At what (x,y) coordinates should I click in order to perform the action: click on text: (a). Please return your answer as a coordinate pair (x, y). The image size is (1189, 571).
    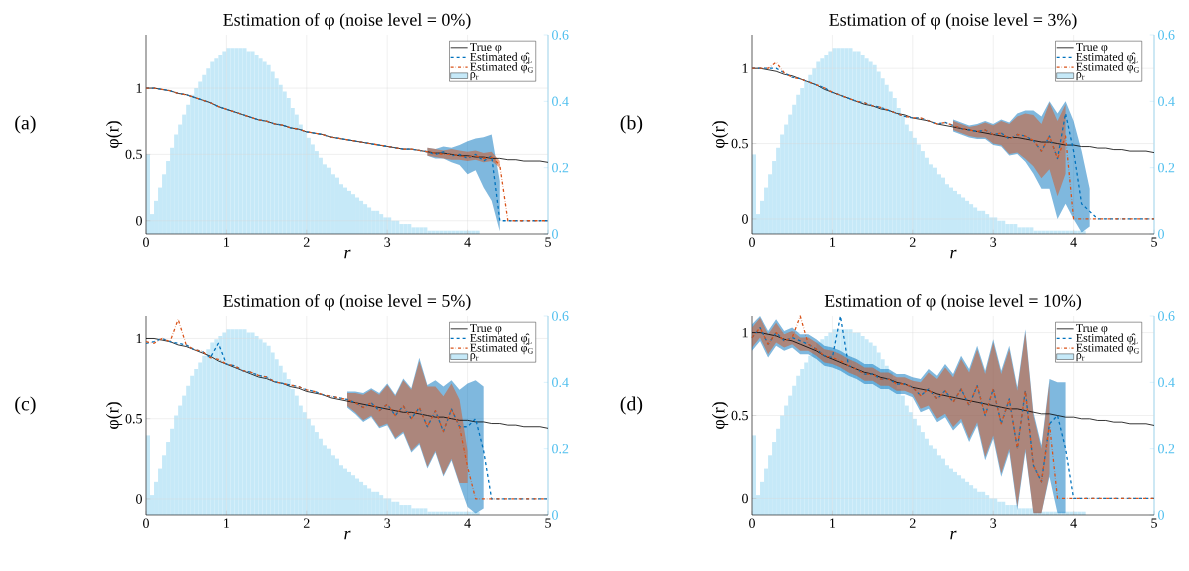
    Looking at the image, I should click on (25, 124).